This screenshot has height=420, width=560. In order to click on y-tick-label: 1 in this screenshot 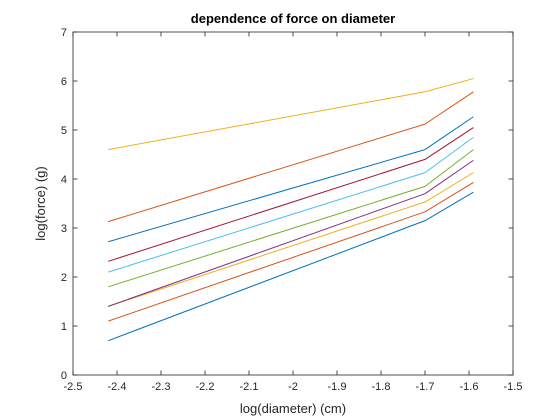, I will do `click(64, 327)`.